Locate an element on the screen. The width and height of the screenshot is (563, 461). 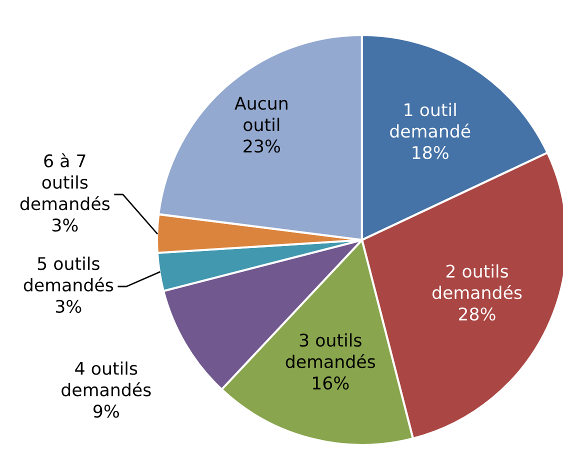
data-label: 18% is located at coordinates (430, 153).